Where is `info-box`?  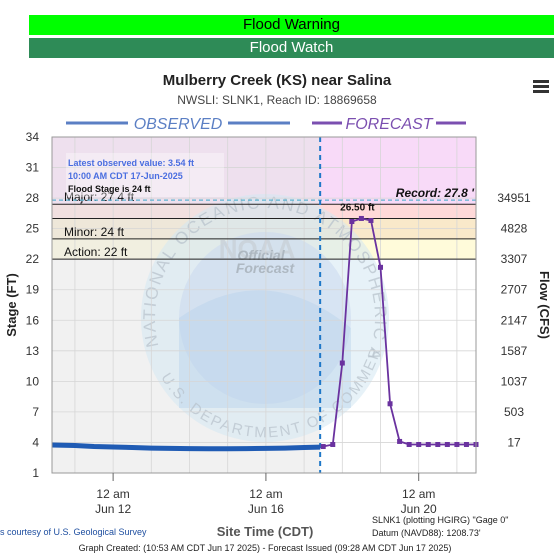
info-box is located at coordinates (145, 175).